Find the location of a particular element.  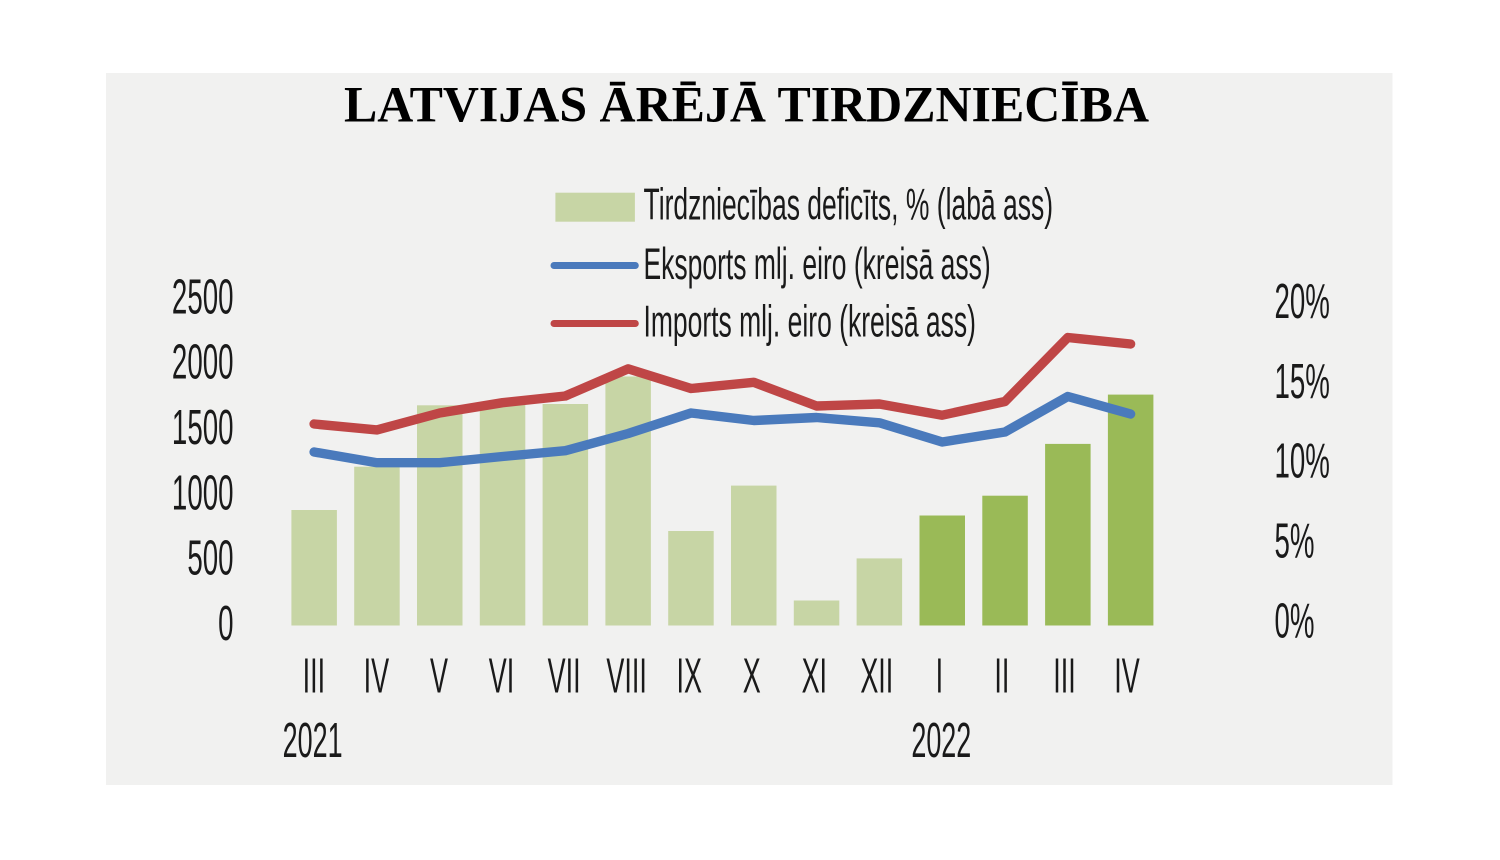

svg-text: V is located at coordinates (439, 676).